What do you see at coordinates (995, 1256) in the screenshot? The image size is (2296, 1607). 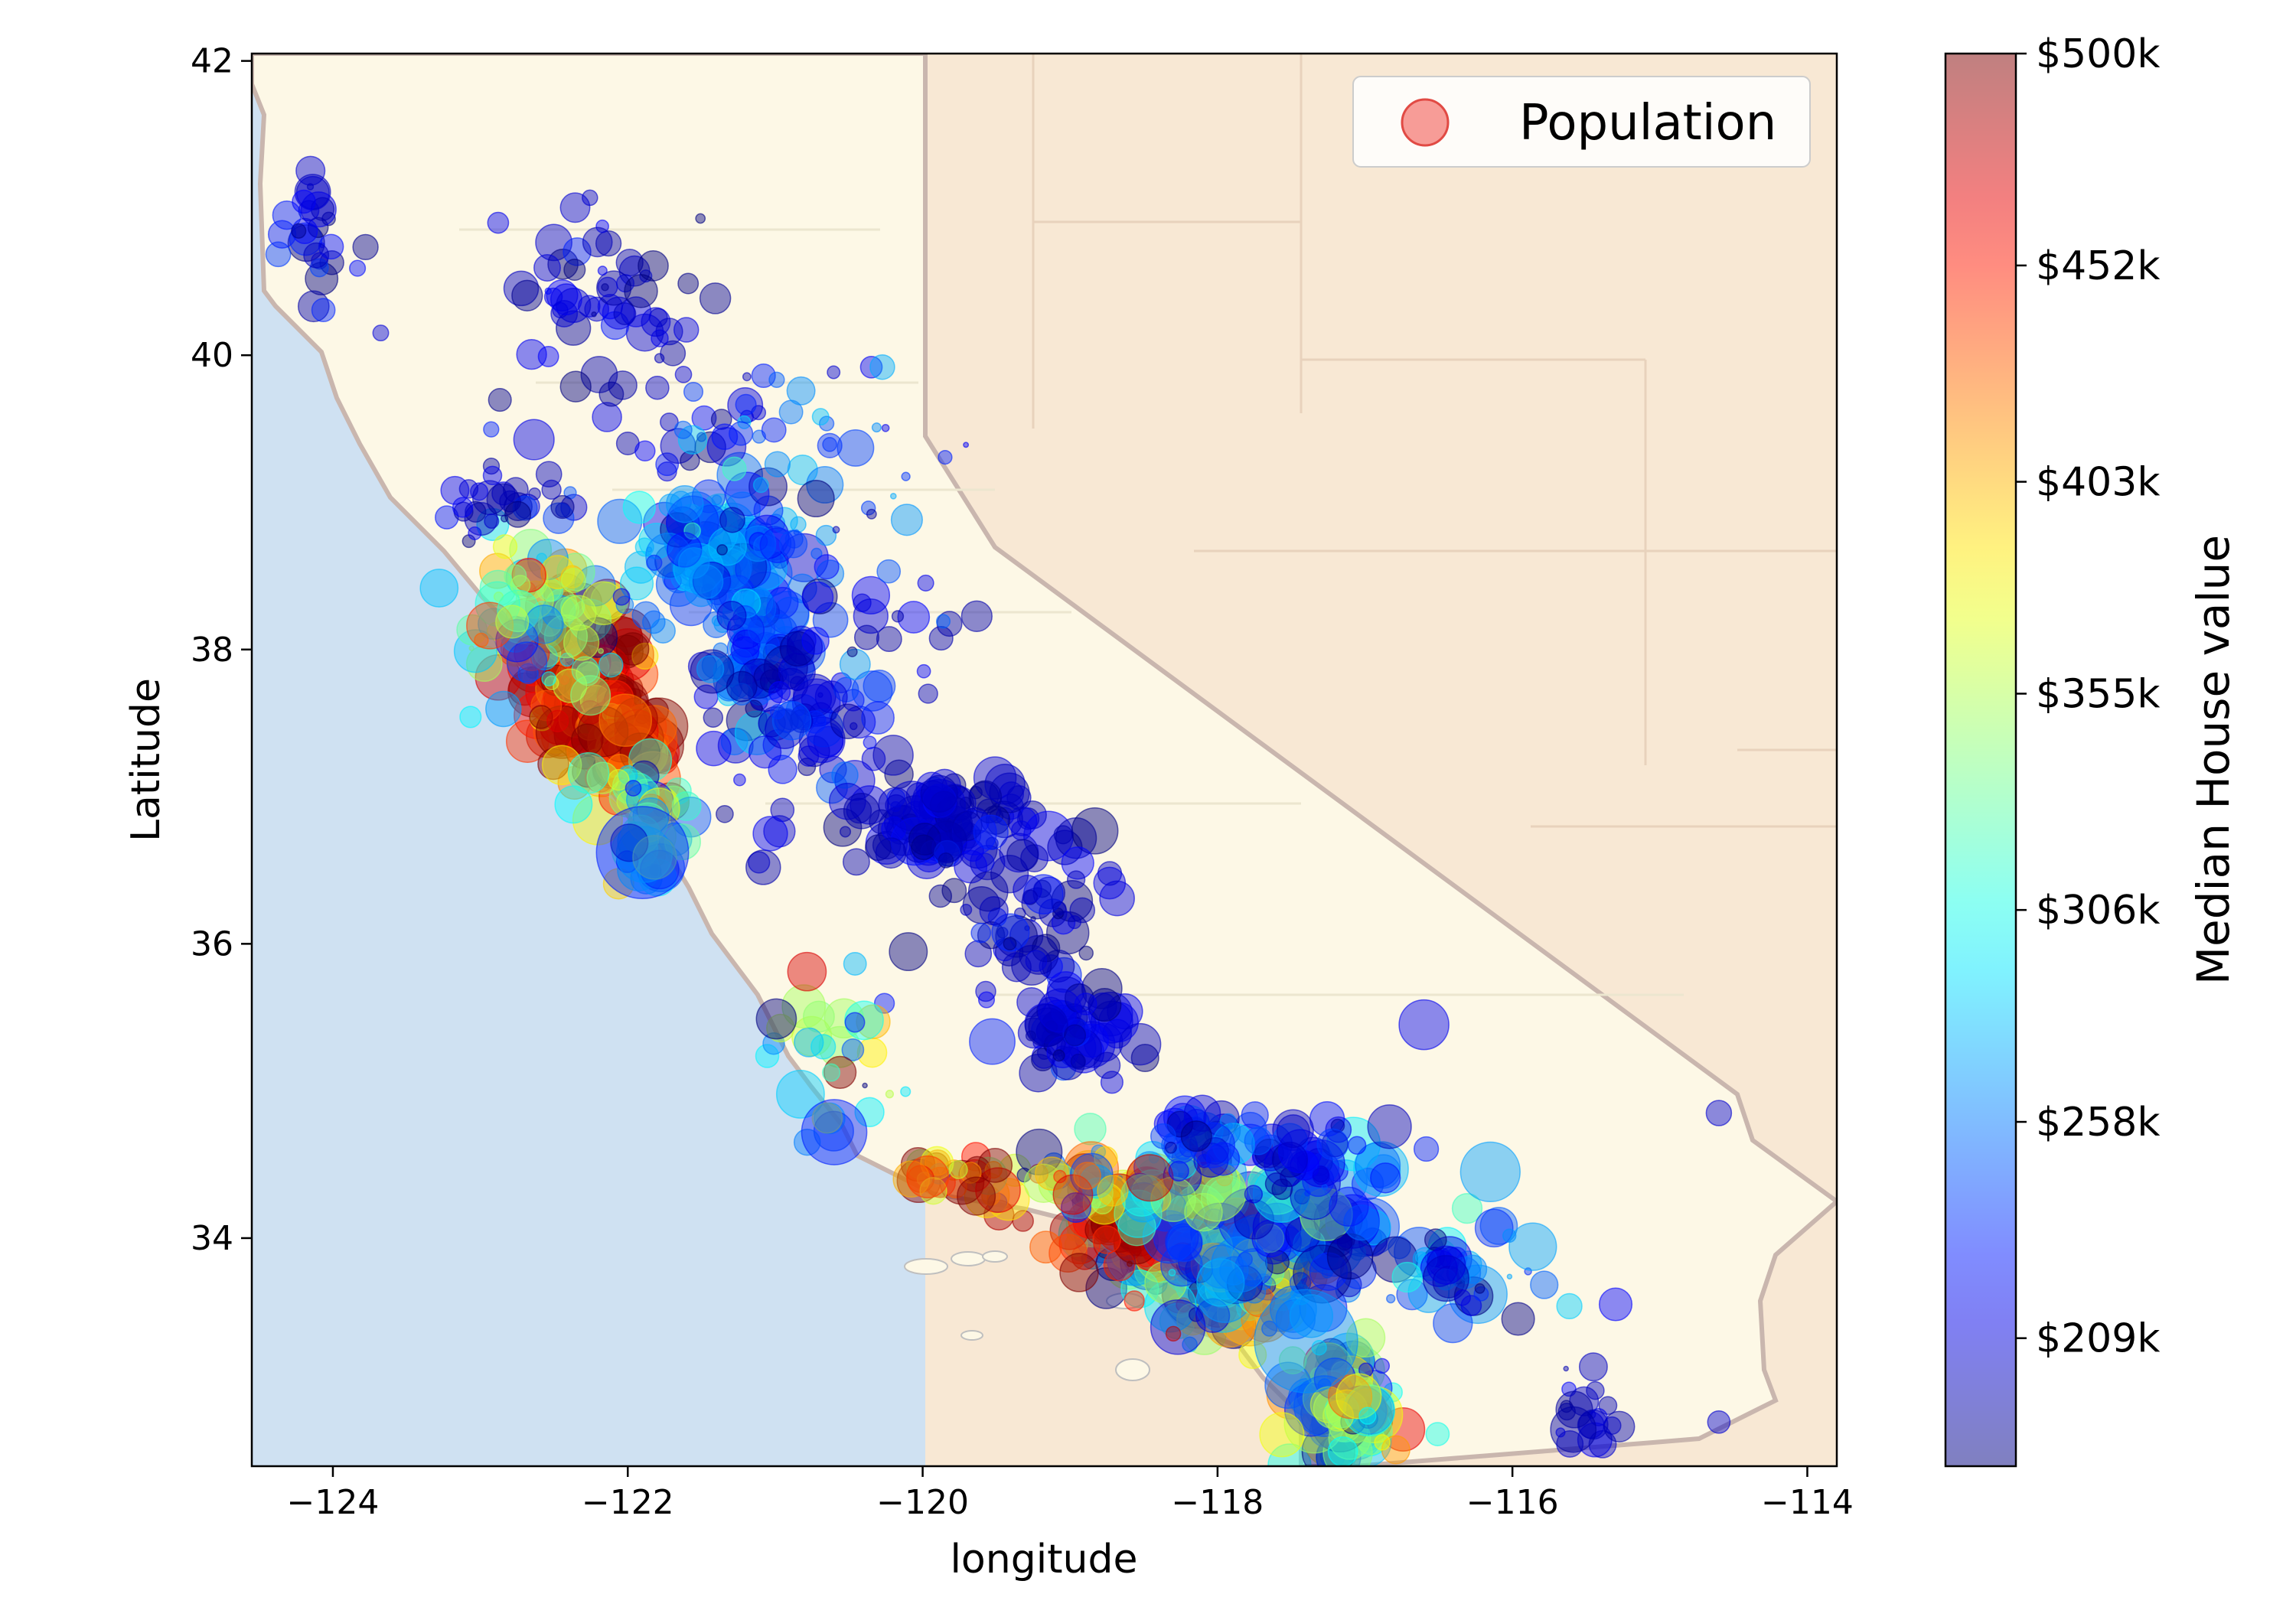 I see `island-shape` at bounding box center [995, 1256].